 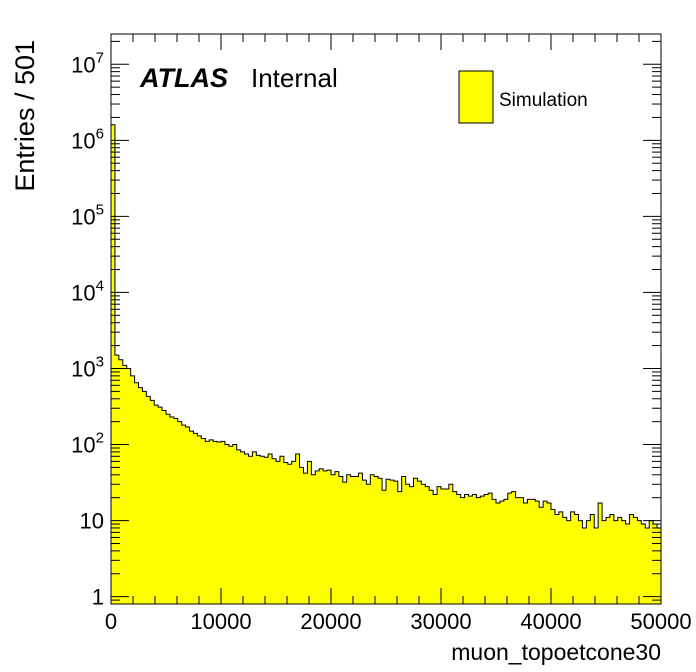 I want to click on y-tick-label: 10⁴, so click(x=87, y=291).